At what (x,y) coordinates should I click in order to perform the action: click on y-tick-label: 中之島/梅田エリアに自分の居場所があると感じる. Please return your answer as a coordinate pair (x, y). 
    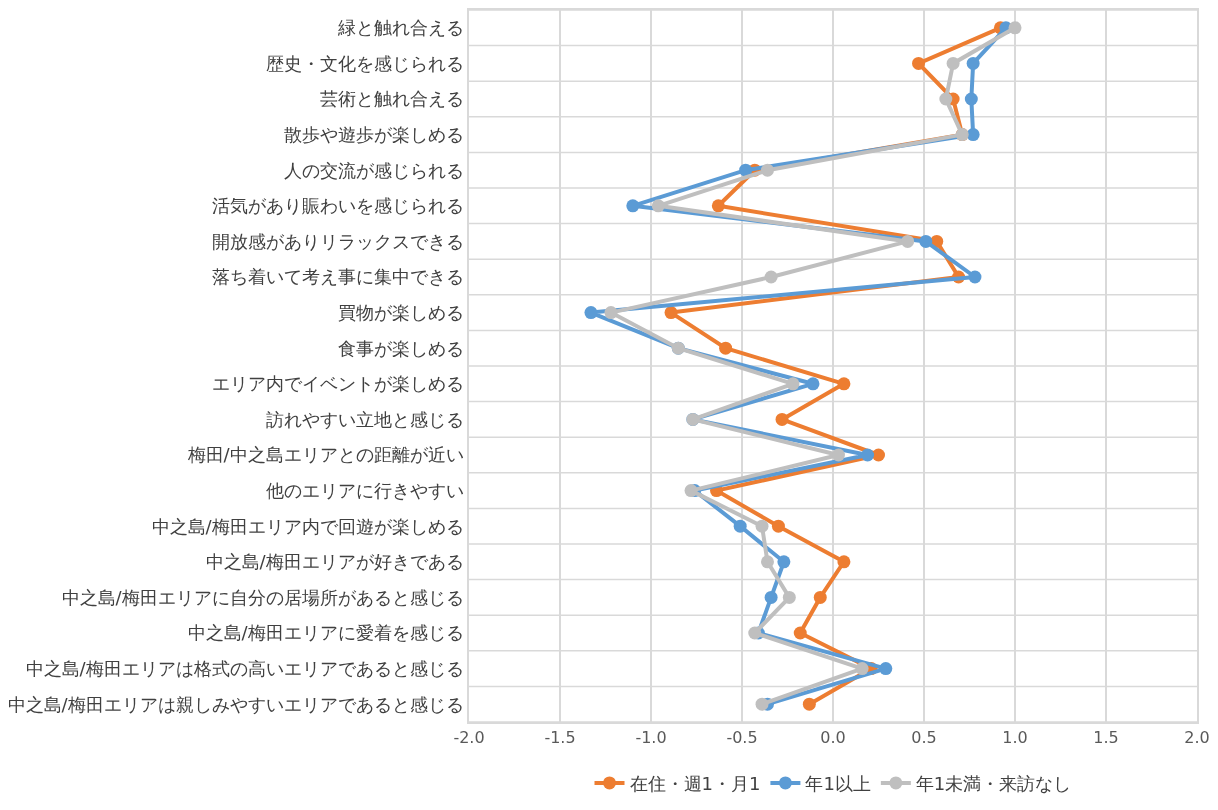
    Looking at the image, I should click on (262, 597).